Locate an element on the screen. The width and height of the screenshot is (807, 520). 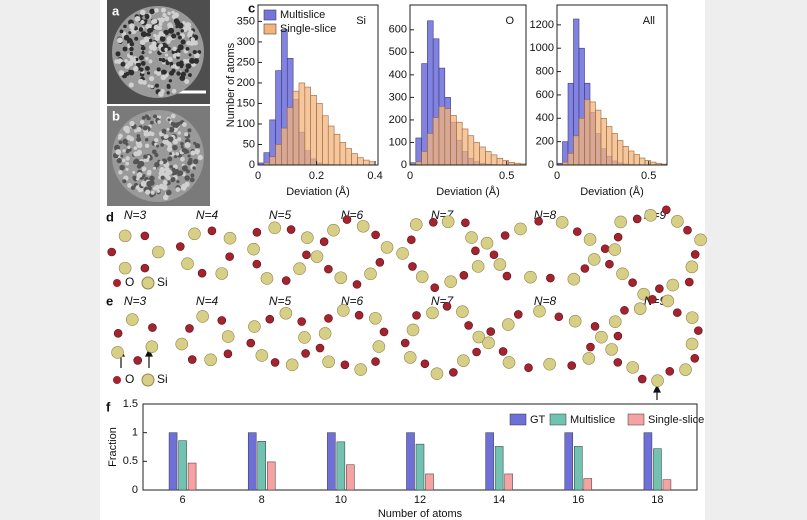
structure-label: N=3 is located at coordinates (135, 301).